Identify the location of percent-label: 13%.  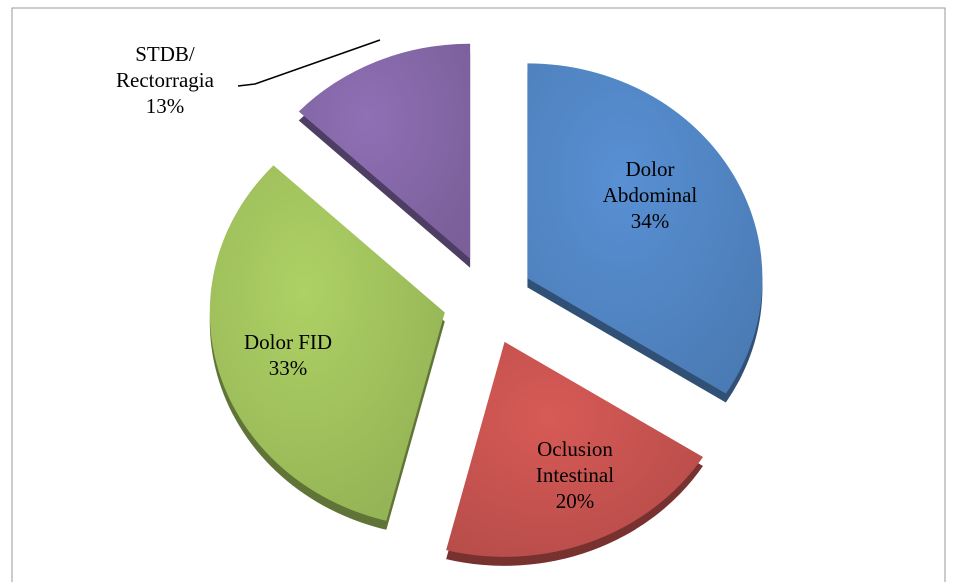
(165, 106).